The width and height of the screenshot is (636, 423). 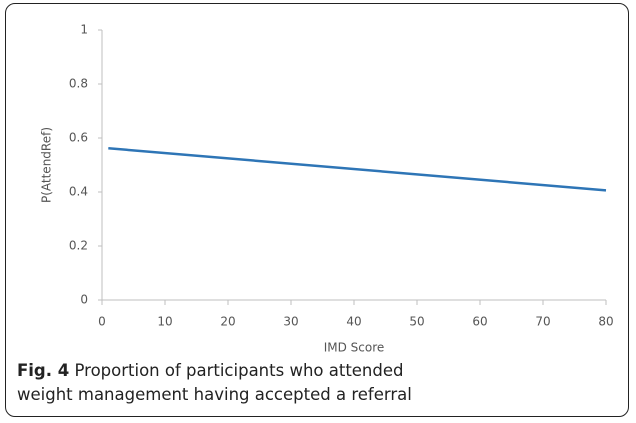 What do you see at coordinates (84, 300) in the screenshot?
I see `y-tick-label: 0` at bounding box center [84, 300].